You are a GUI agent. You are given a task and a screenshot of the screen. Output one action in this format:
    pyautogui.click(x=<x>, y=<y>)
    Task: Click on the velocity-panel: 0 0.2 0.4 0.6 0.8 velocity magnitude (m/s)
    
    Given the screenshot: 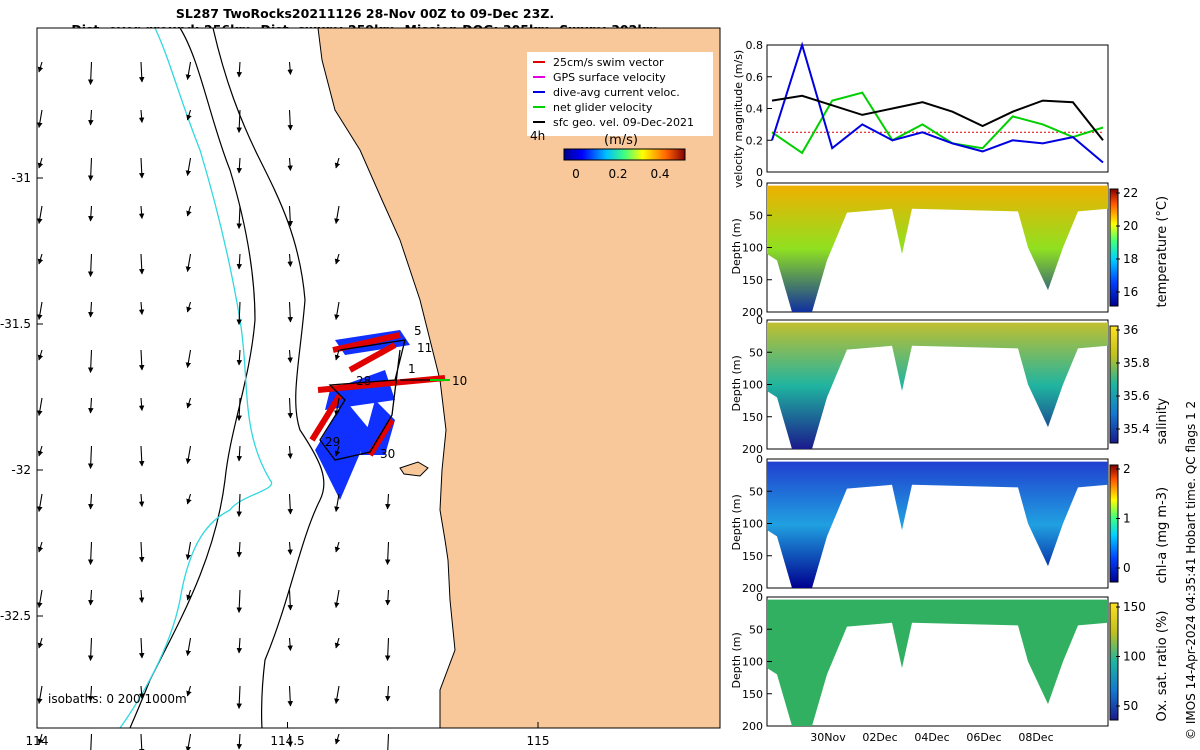 What is the action you would take?
    pyautogui.click(x=920, y=113)
    